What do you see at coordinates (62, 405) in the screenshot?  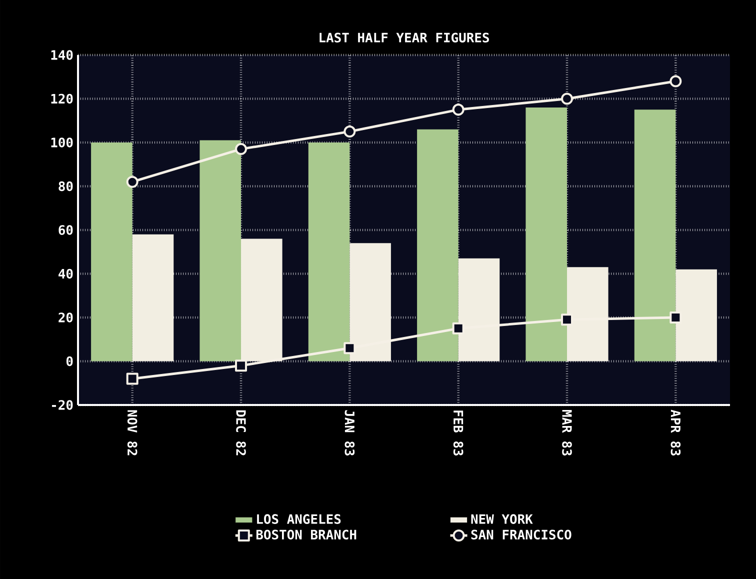 I see `y-tick-label: -20` at bounding box center [62, 405].